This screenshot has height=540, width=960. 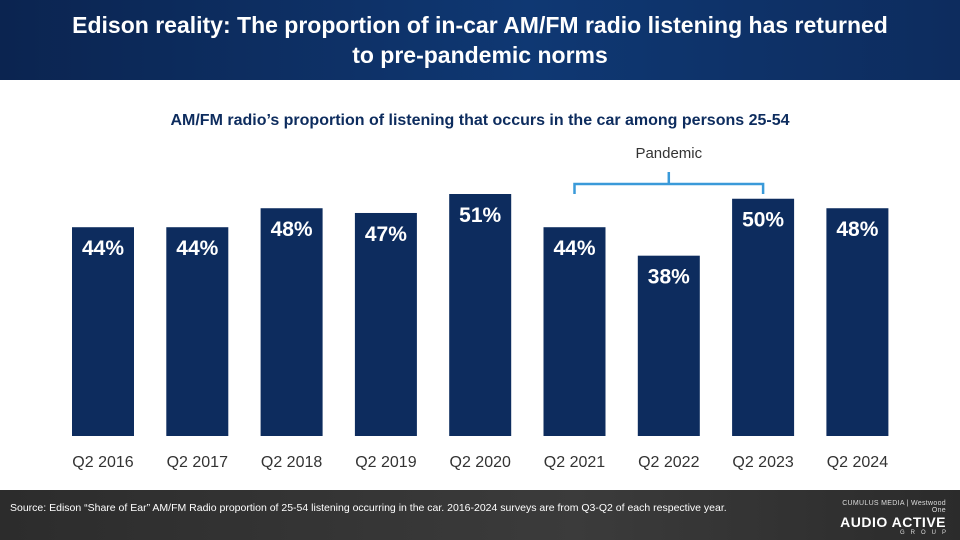 What do you see at coordinates (857, 462) in the screenshot?
I see `x-tick-label: Q2 2024` at bounding box center [857, 462].